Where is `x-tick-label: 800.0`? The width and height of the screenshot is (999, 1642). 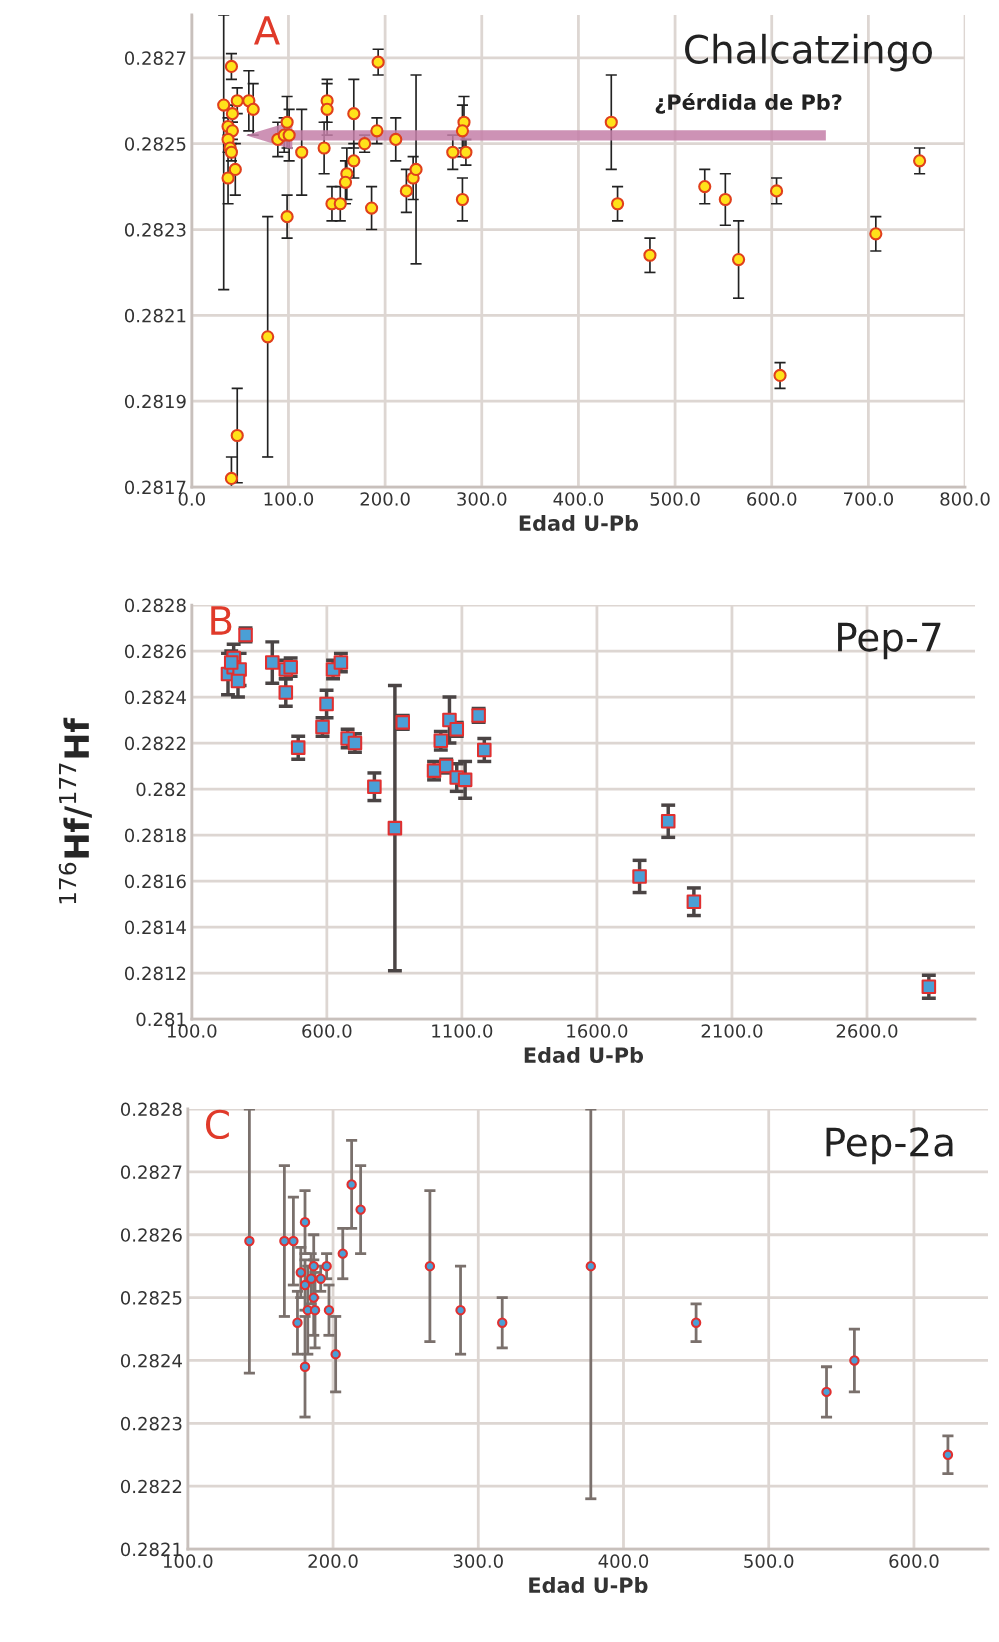
x-tick-label: 800.0 is located at coordinates (965, 499).